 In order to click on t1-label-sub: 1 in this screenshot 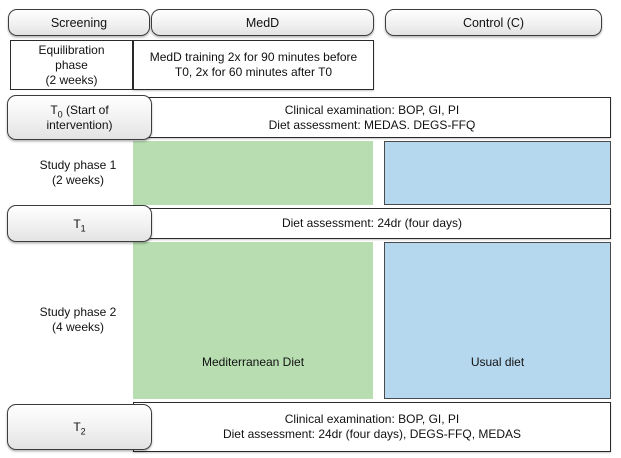, I will do `click(83, 227)`.